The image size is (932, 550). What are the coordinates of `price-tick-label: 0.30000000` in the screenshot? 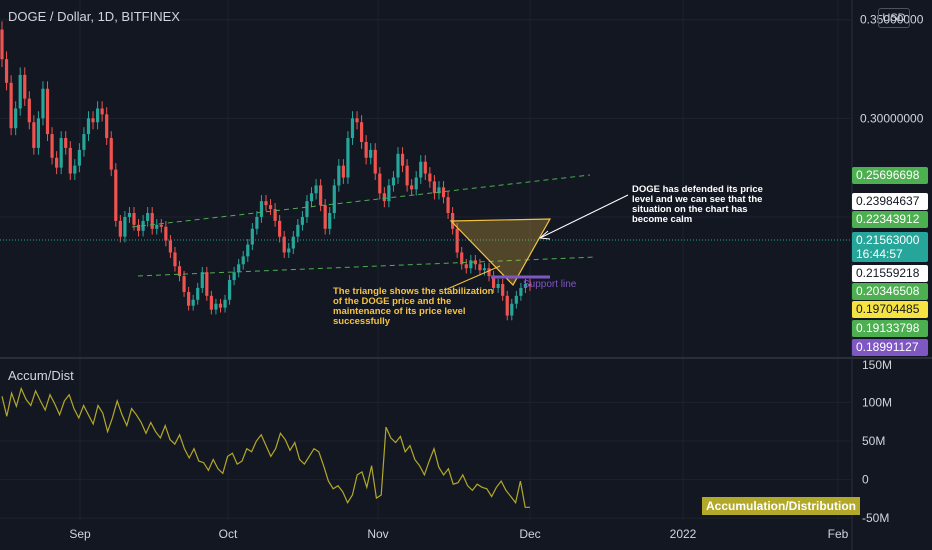 It's located at (892, 118).